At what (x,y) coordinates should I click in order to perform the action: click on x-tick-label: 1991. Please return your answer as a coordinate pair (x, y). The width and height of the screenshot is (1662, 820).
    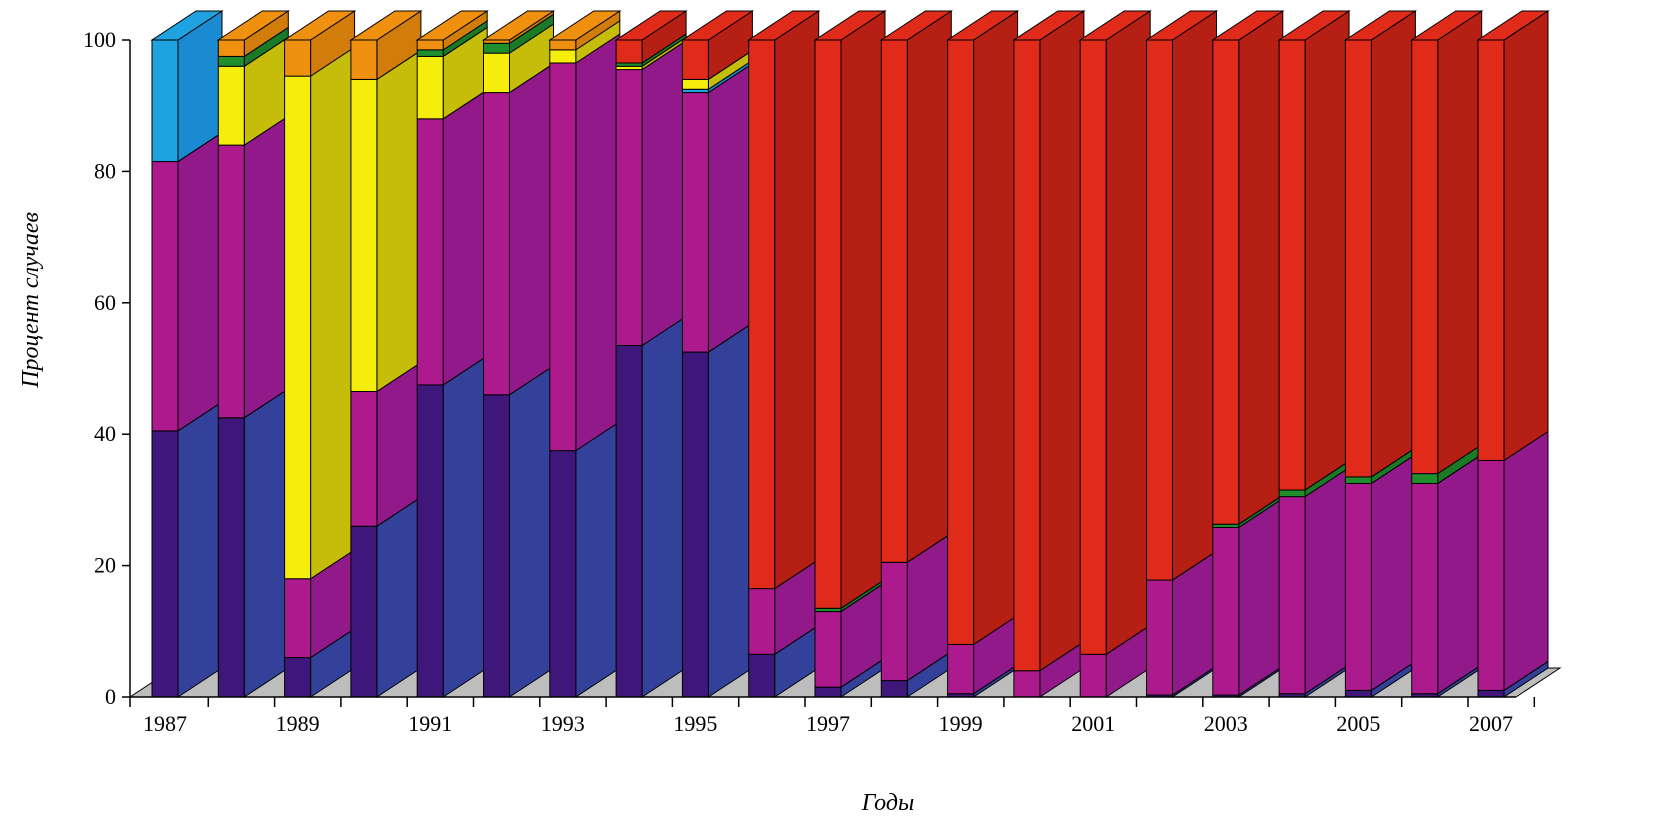
    Looking at the image, I should click on (430, 723).